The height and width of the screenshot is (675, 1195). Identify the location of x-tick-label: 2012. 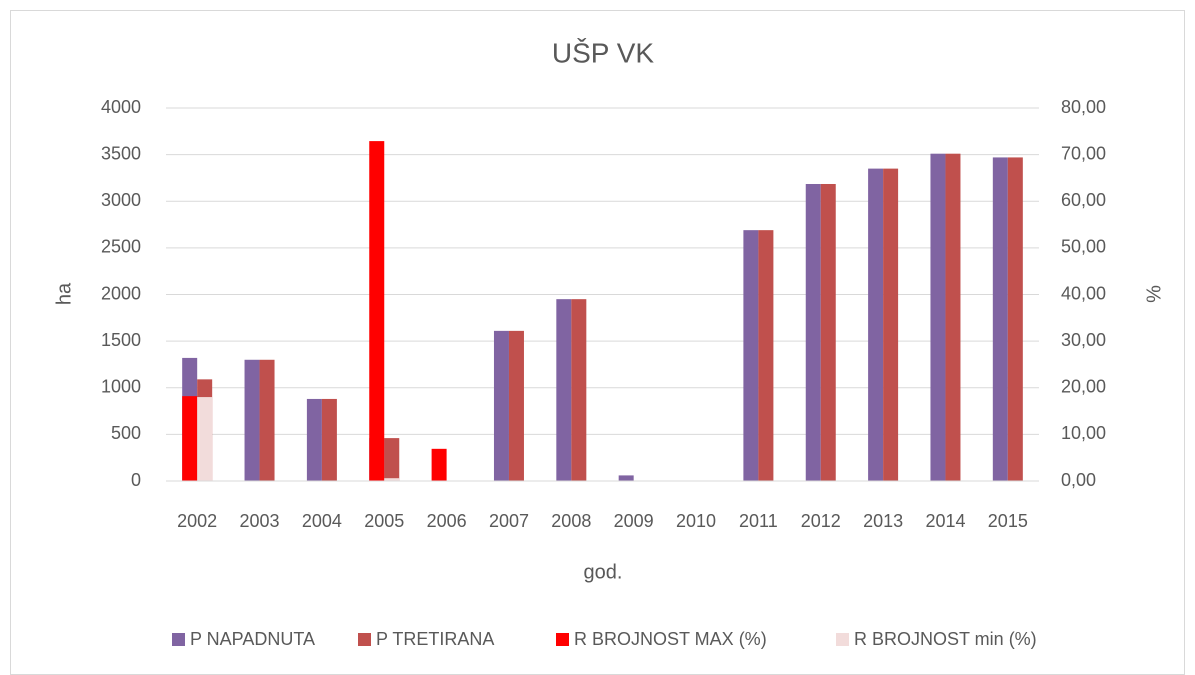
(821, 521).